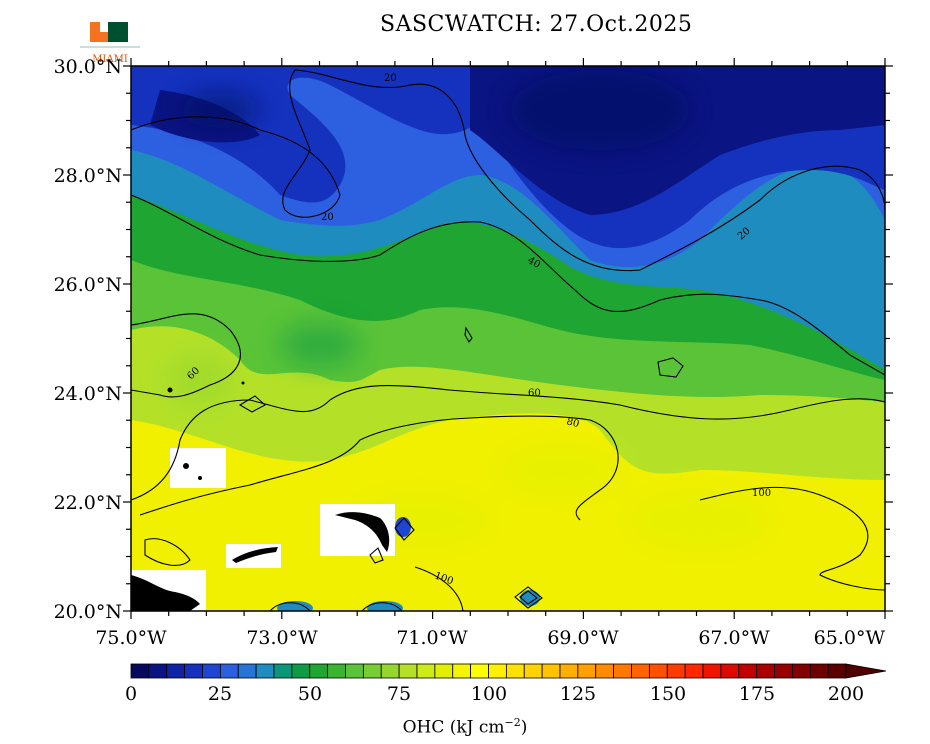 The width and height of the screenshot is (930, 744). What do you see at coordinates (399, 694) in the screenshot?
I see `colorbar-tick-label: 75` at bounding box center [399, 694].